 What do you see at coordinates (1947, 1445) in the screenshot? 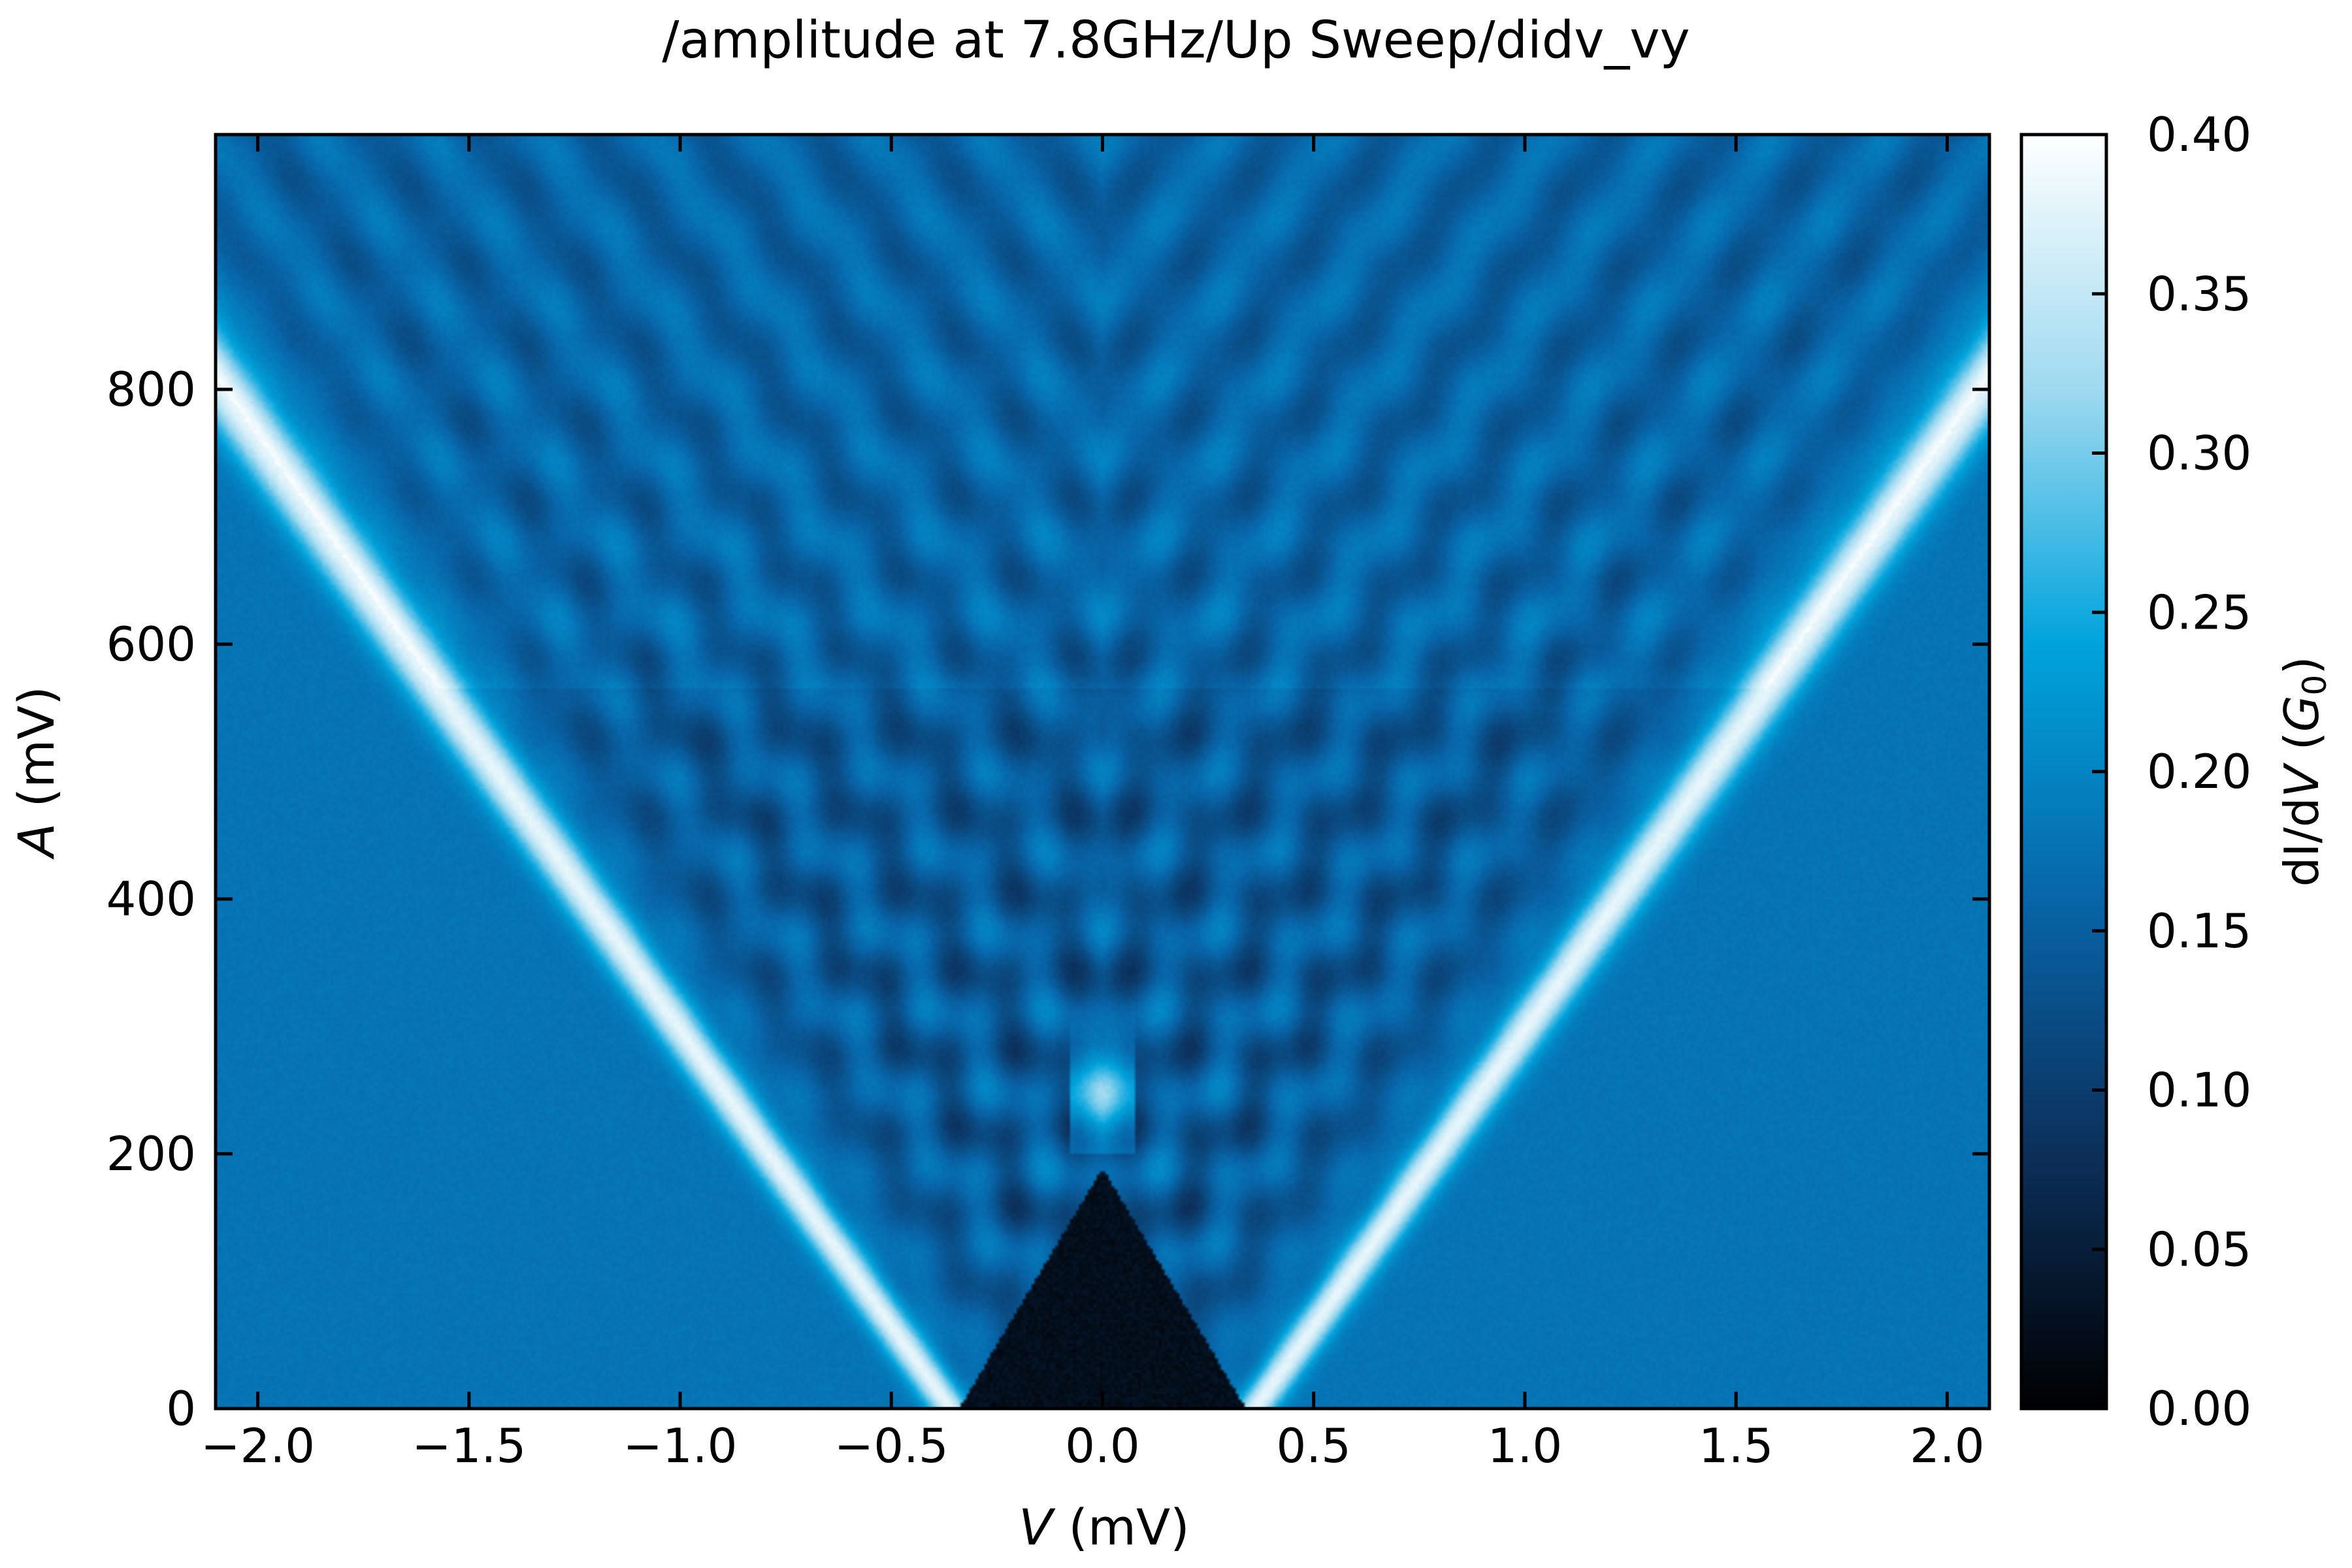
I see `x-tick-label: 2.0` at bounding box center [1947, 1445].